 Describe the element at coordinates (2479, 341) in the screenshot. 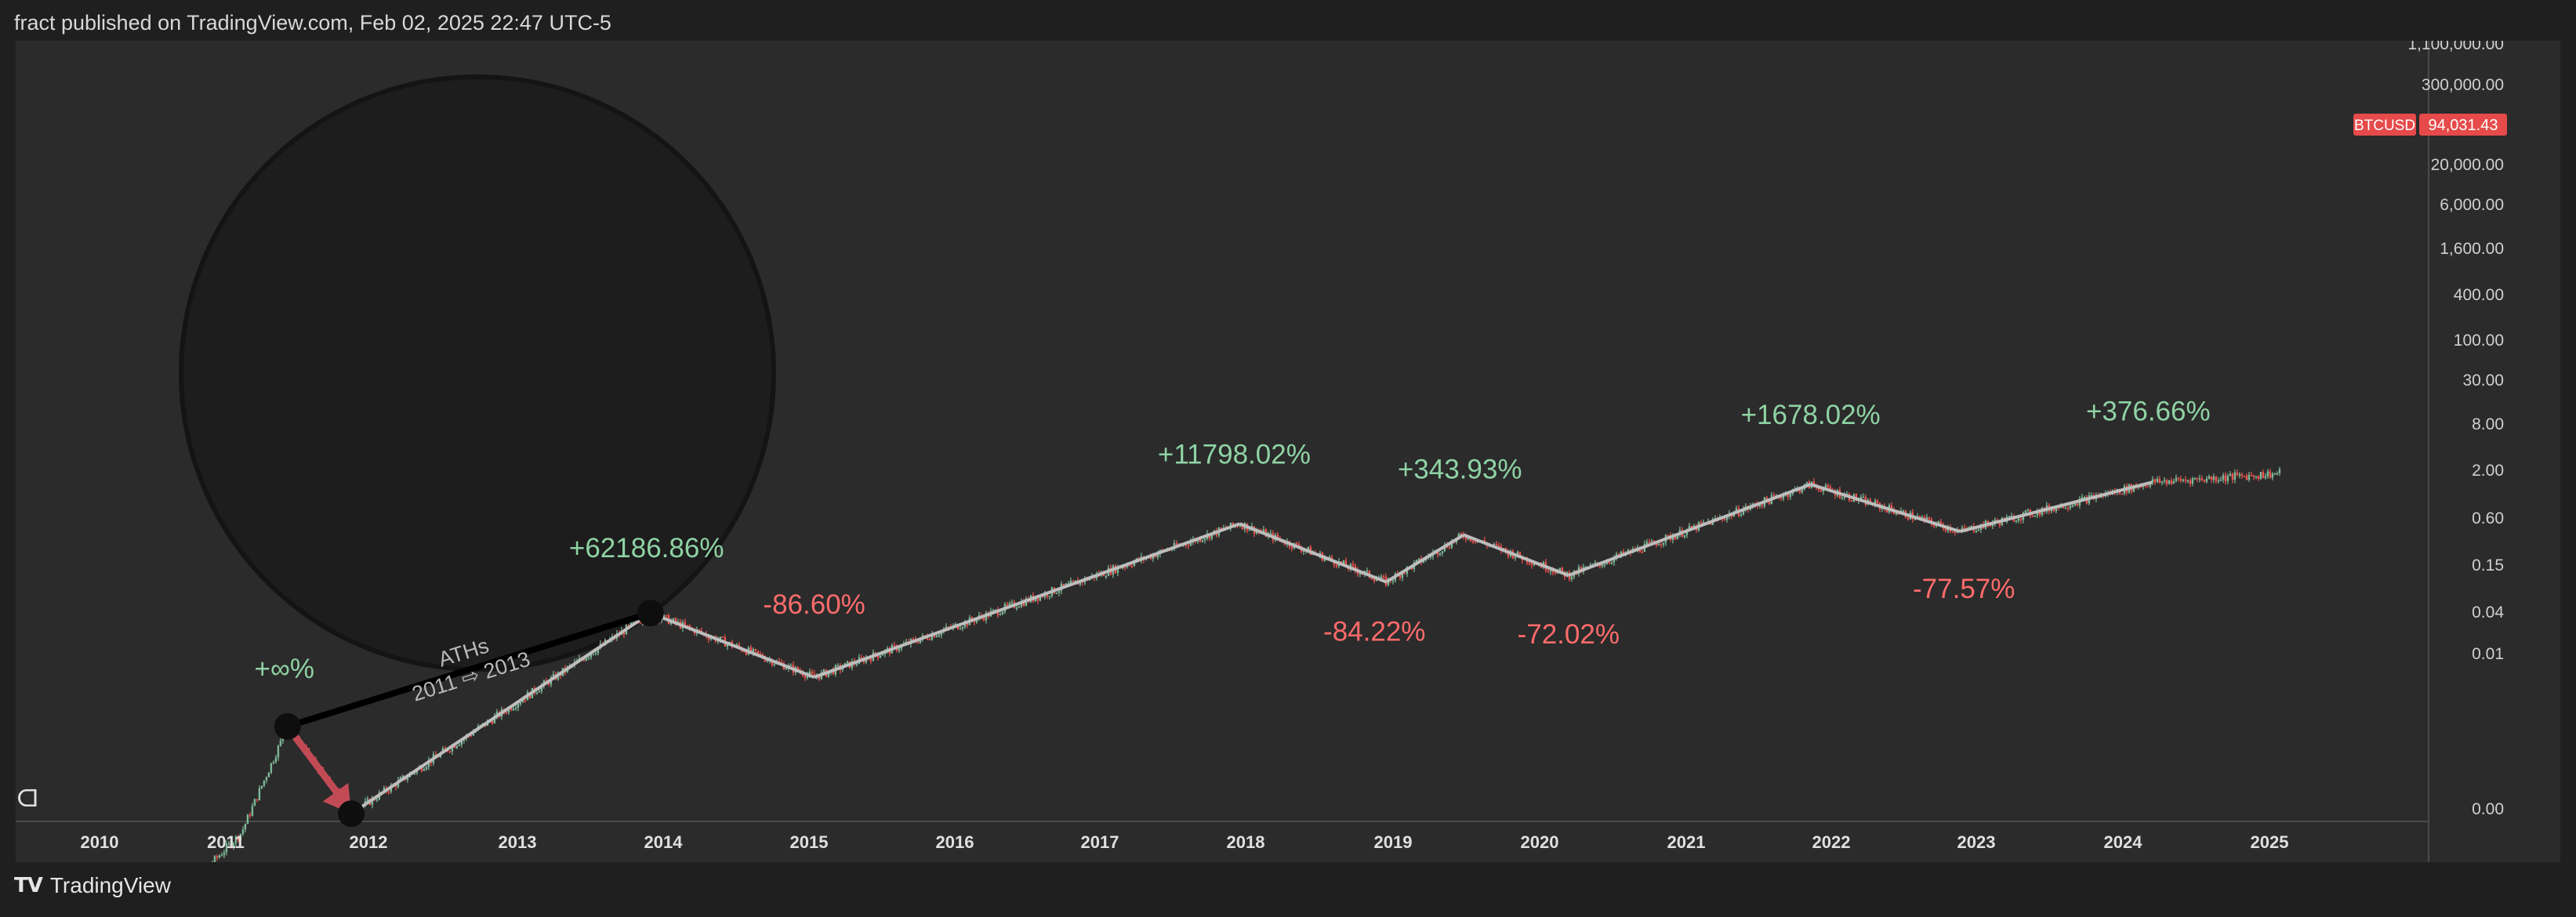

I see `price-tick-label: 100.00` at that location.